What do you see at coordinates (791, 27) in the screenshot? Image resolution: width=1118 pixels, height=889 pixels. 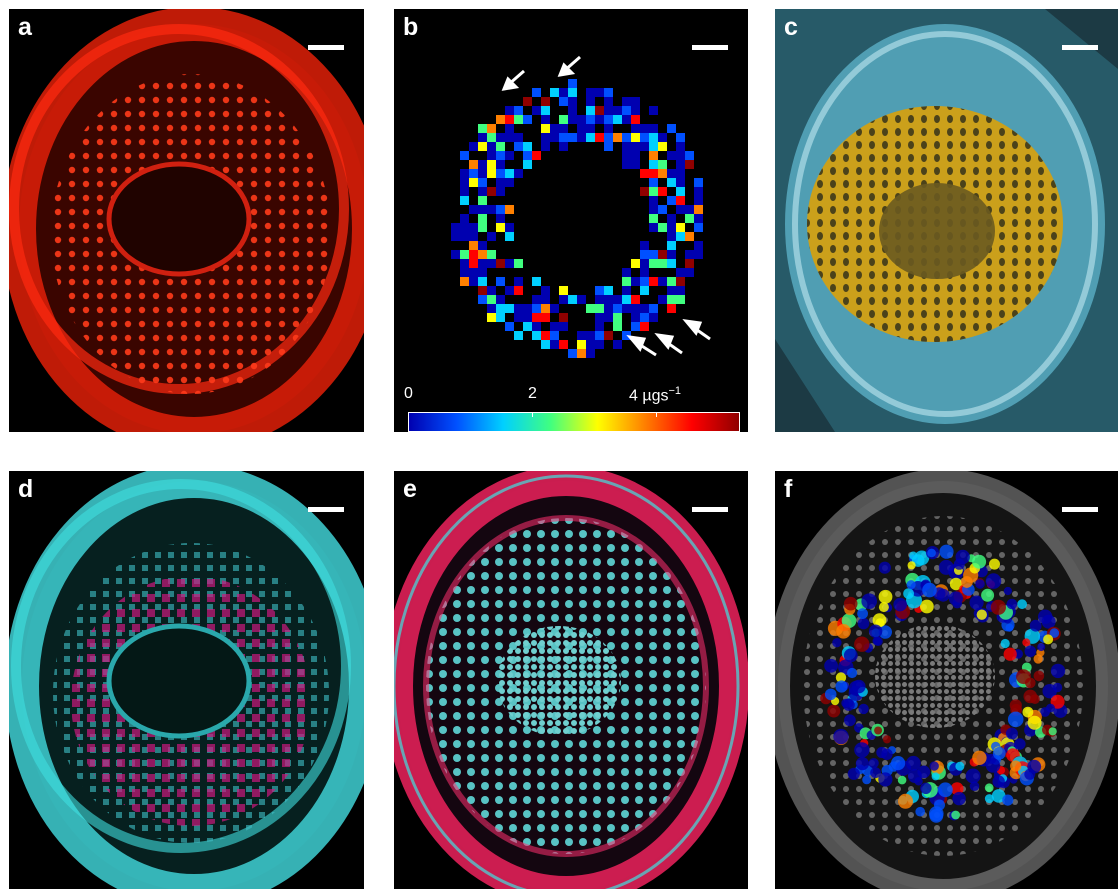 I see `panel-label: c` at bounding box center [791, 27].